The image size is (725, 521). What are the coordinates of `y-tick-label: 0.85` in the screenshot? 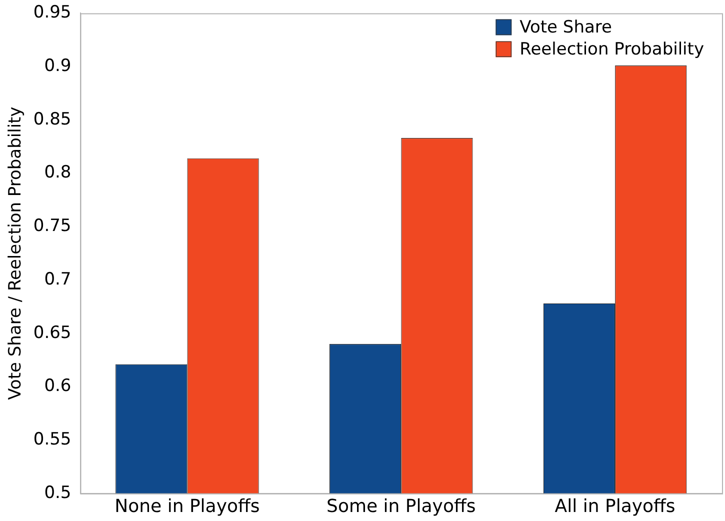 It's located at (52, 119).